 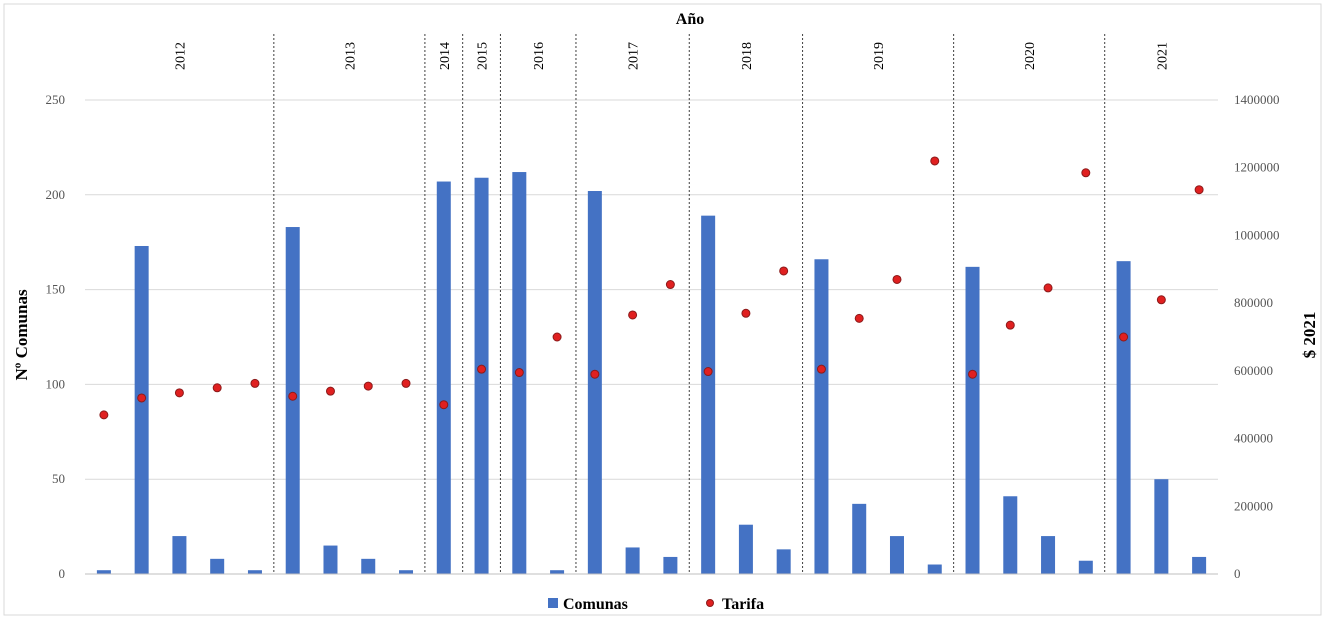 I want to click on y-axis-right-title: $ 2021, so click(x=1309, y=335).